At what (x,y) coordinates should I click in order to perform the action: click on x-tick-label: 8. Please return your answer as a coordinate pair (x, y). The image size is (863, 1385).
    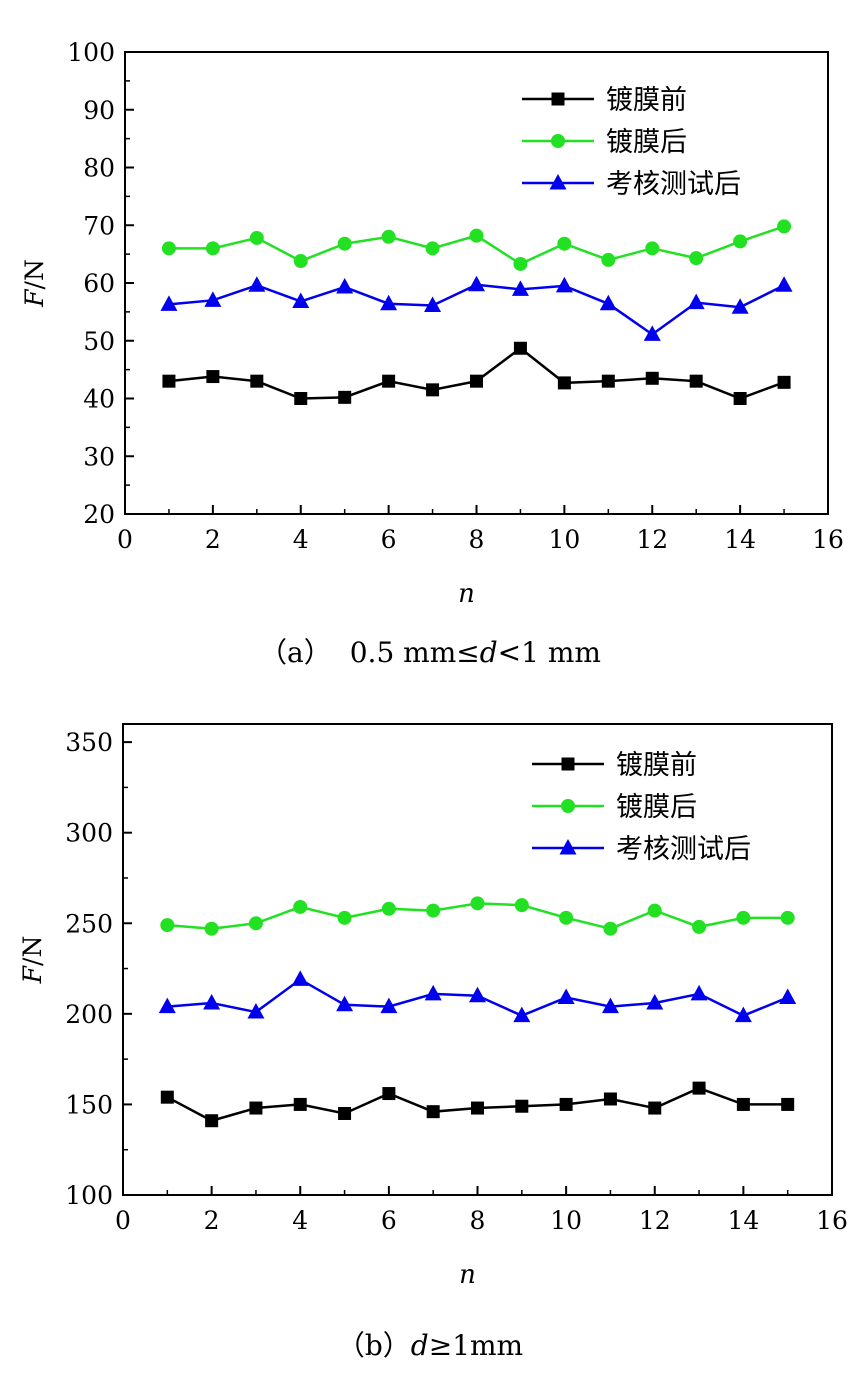
    Looking at the image, I should click on (478, 1220).